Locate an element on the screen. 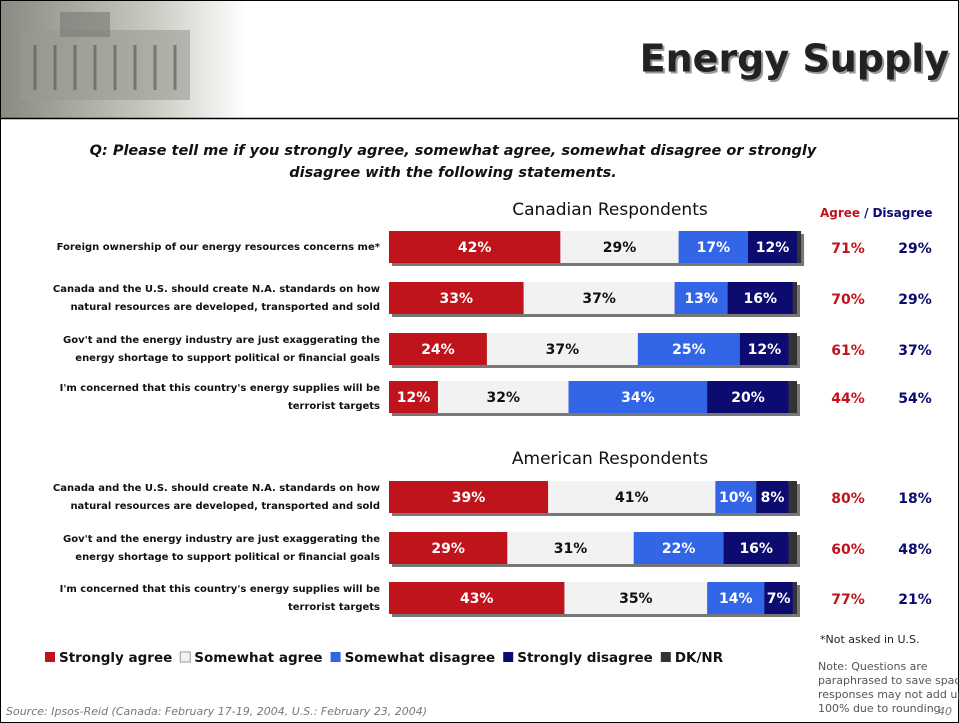 This screenshot has width=959, height=723. value-label: 32% is located at coordinates (503, 398).